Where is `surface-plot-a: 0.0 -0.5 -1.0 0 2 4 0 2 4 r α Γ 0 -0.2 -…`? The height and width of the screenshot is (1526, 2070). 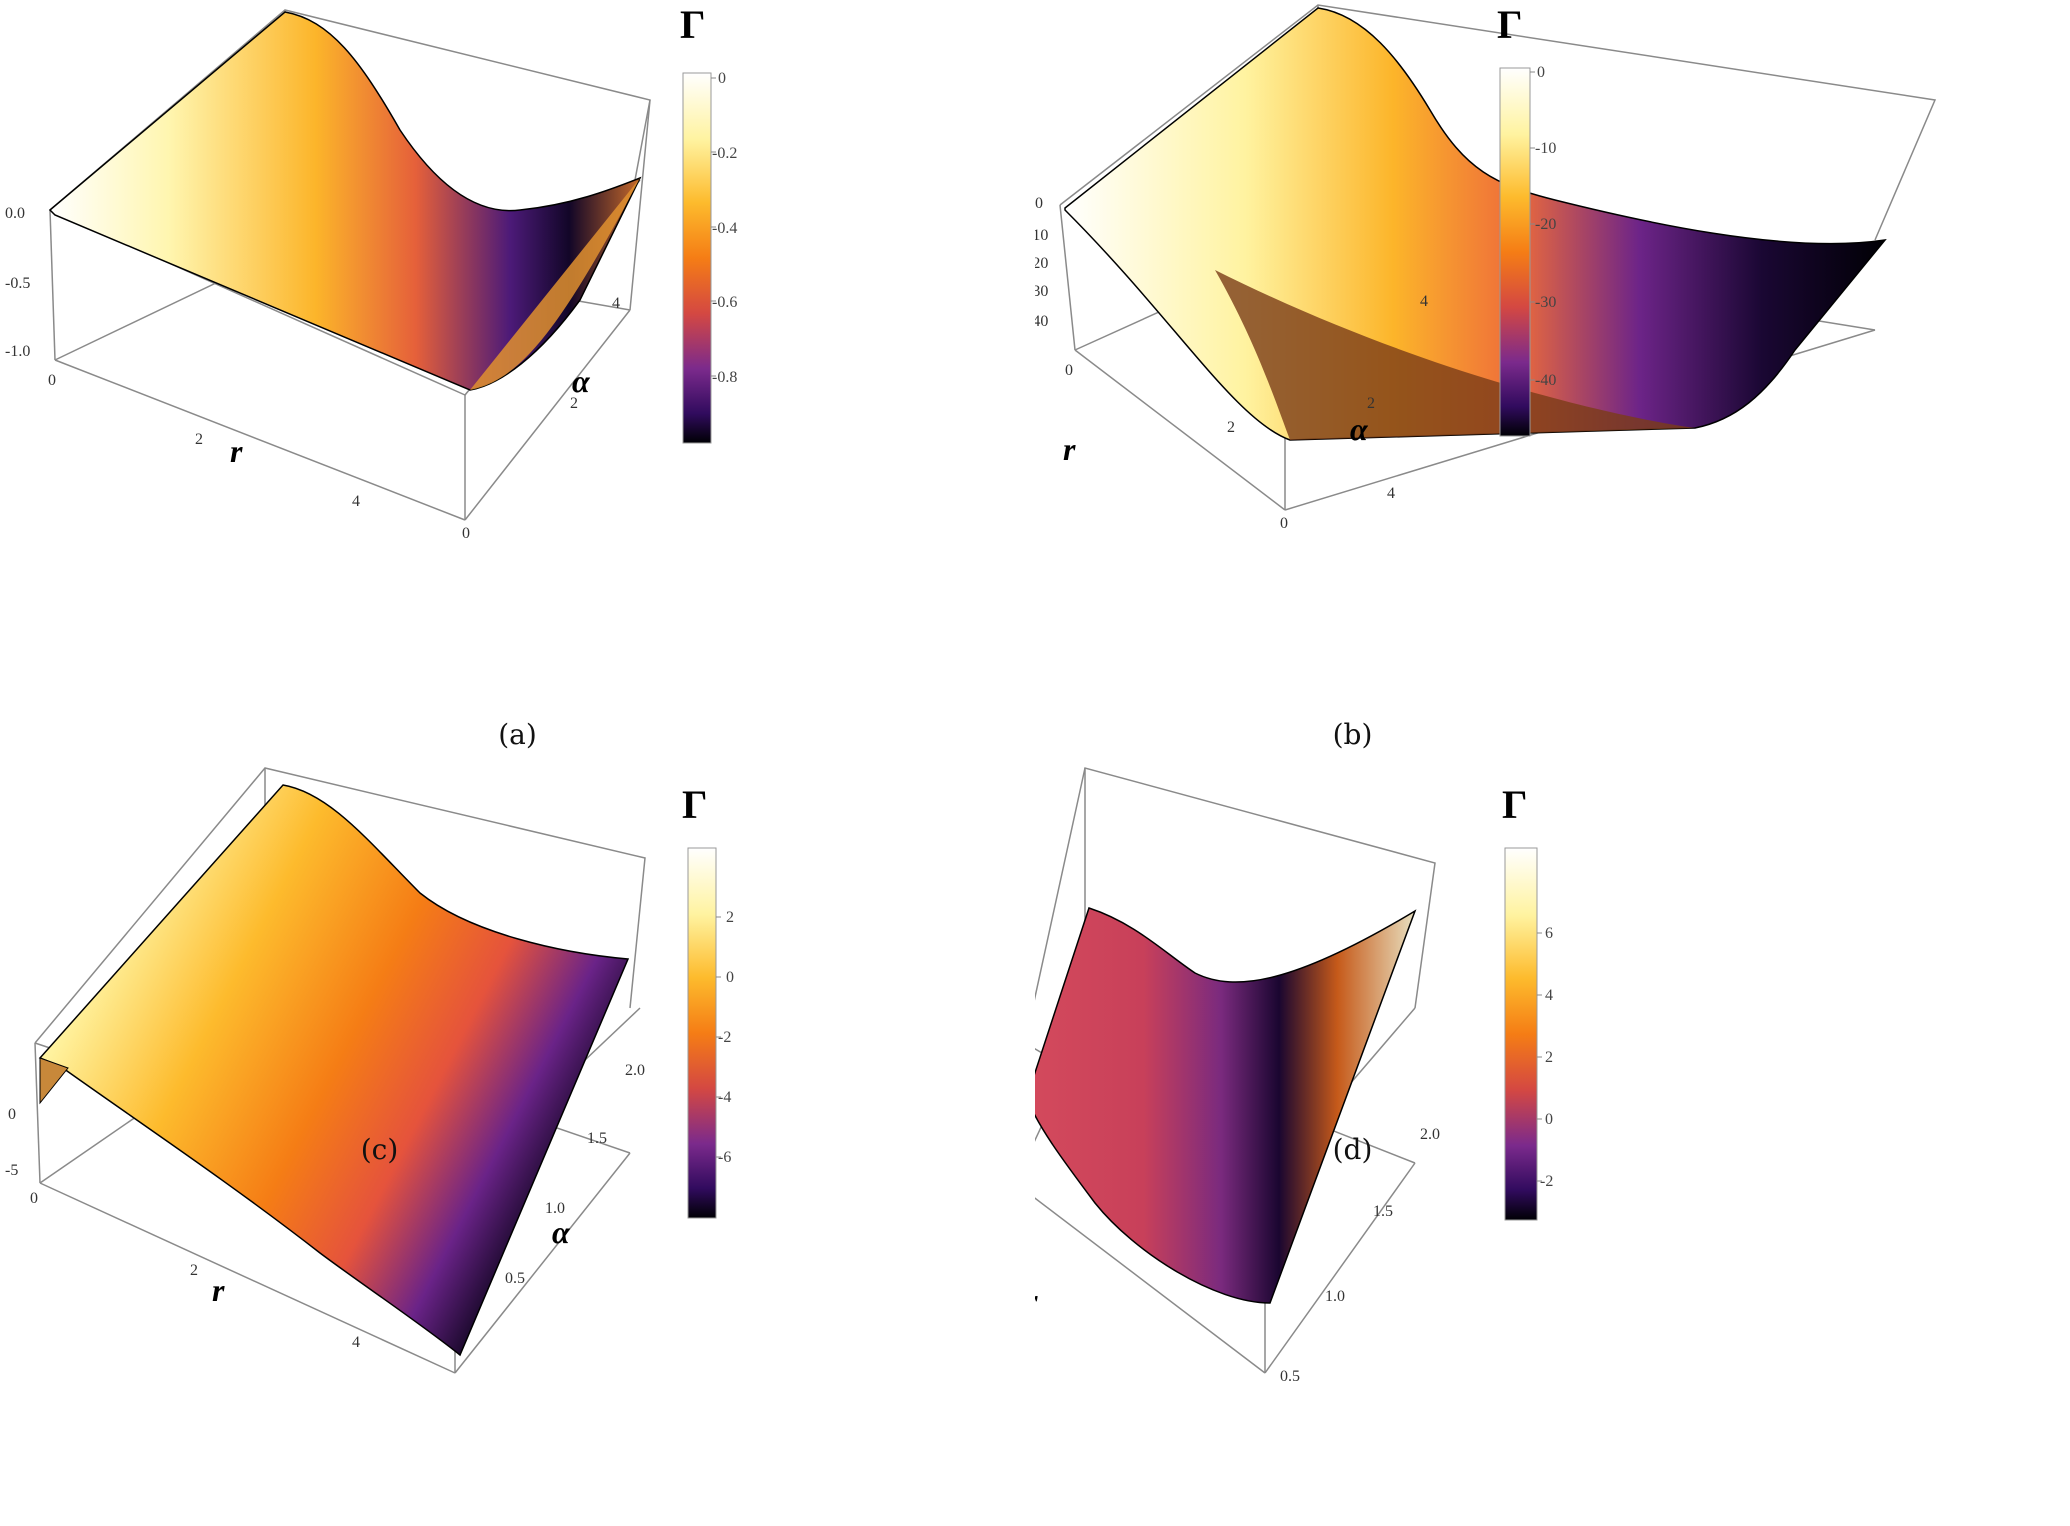 surface-plot-a: 0.0 -0.5 -1.0 0 2 4 0 2 4 r α Γ 0 -0.2 -… is located at coordinates (371, 272).